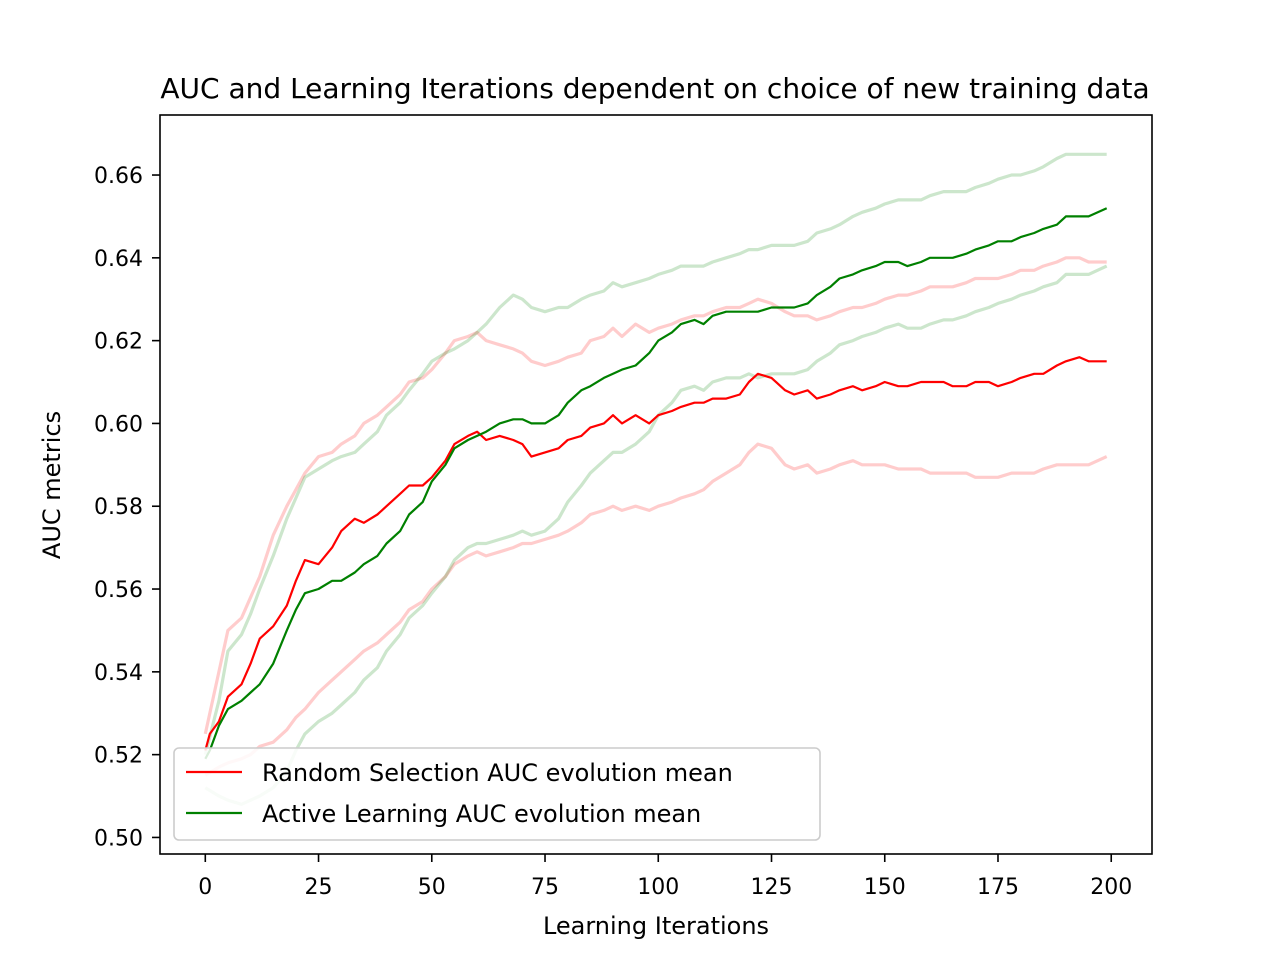  Describe the element at coordinates (118, 590) in the screenshot. I see `y-tick-label: 0.56` at that location.